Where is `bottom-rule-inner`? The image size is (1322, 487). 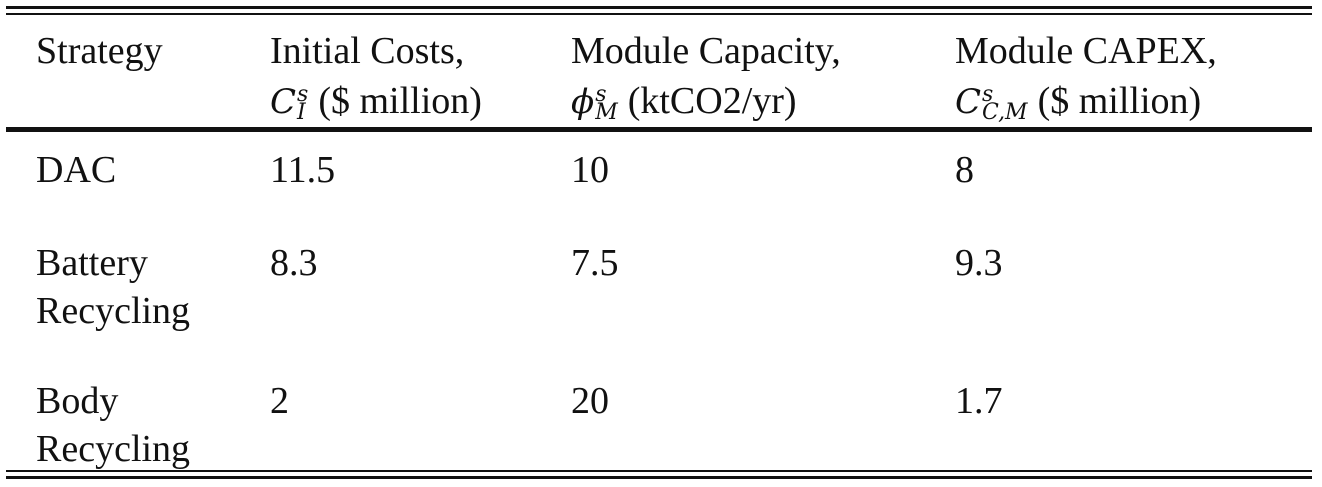
bottom-rule-inner is located at coordinates (659, 471).